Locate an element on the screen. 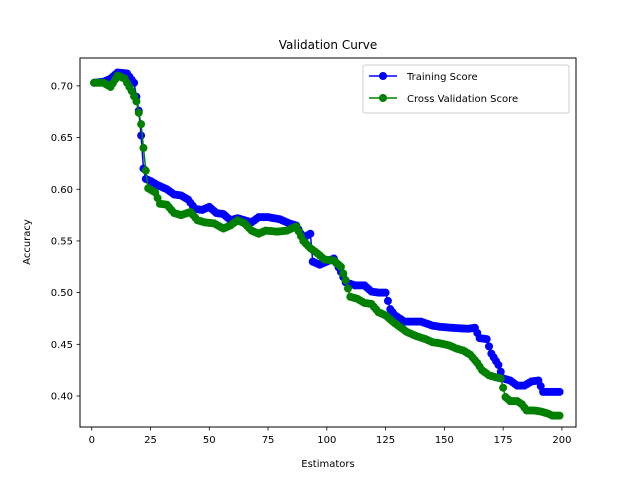 The height and width of the screenshot is (480, 640). x-tick-label: 200 is located at coordinates (561, 440).